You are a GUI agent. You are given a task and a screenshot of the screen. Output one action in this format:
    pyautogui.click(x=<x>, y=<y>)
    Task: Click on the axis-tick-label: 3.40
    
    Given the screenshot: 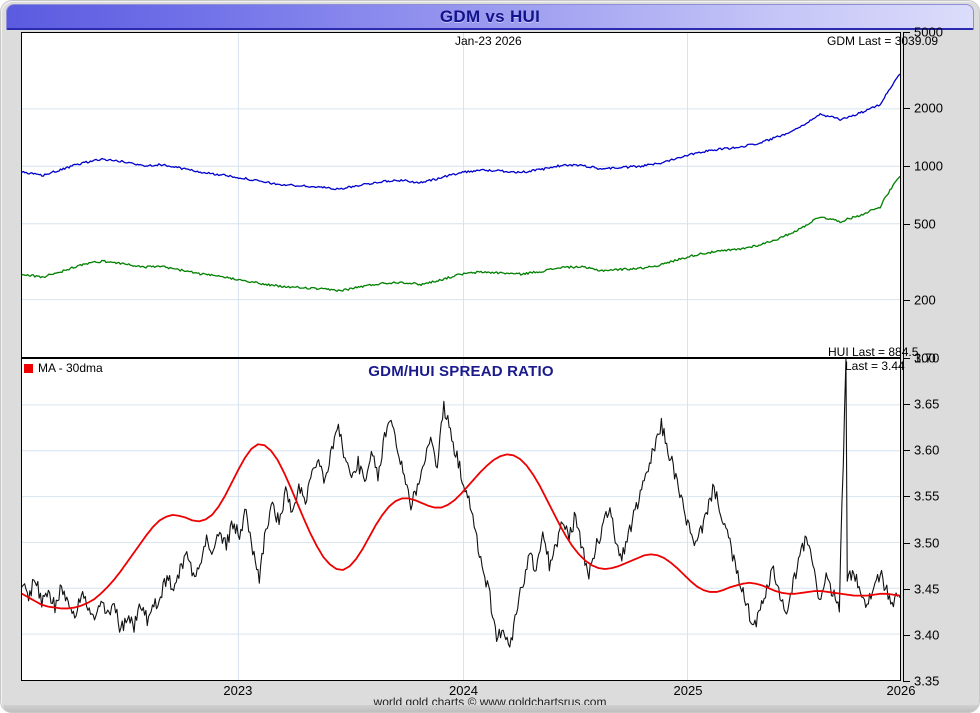 What is the action you would take?
    pyautogui.click(x=927, y=635)
    